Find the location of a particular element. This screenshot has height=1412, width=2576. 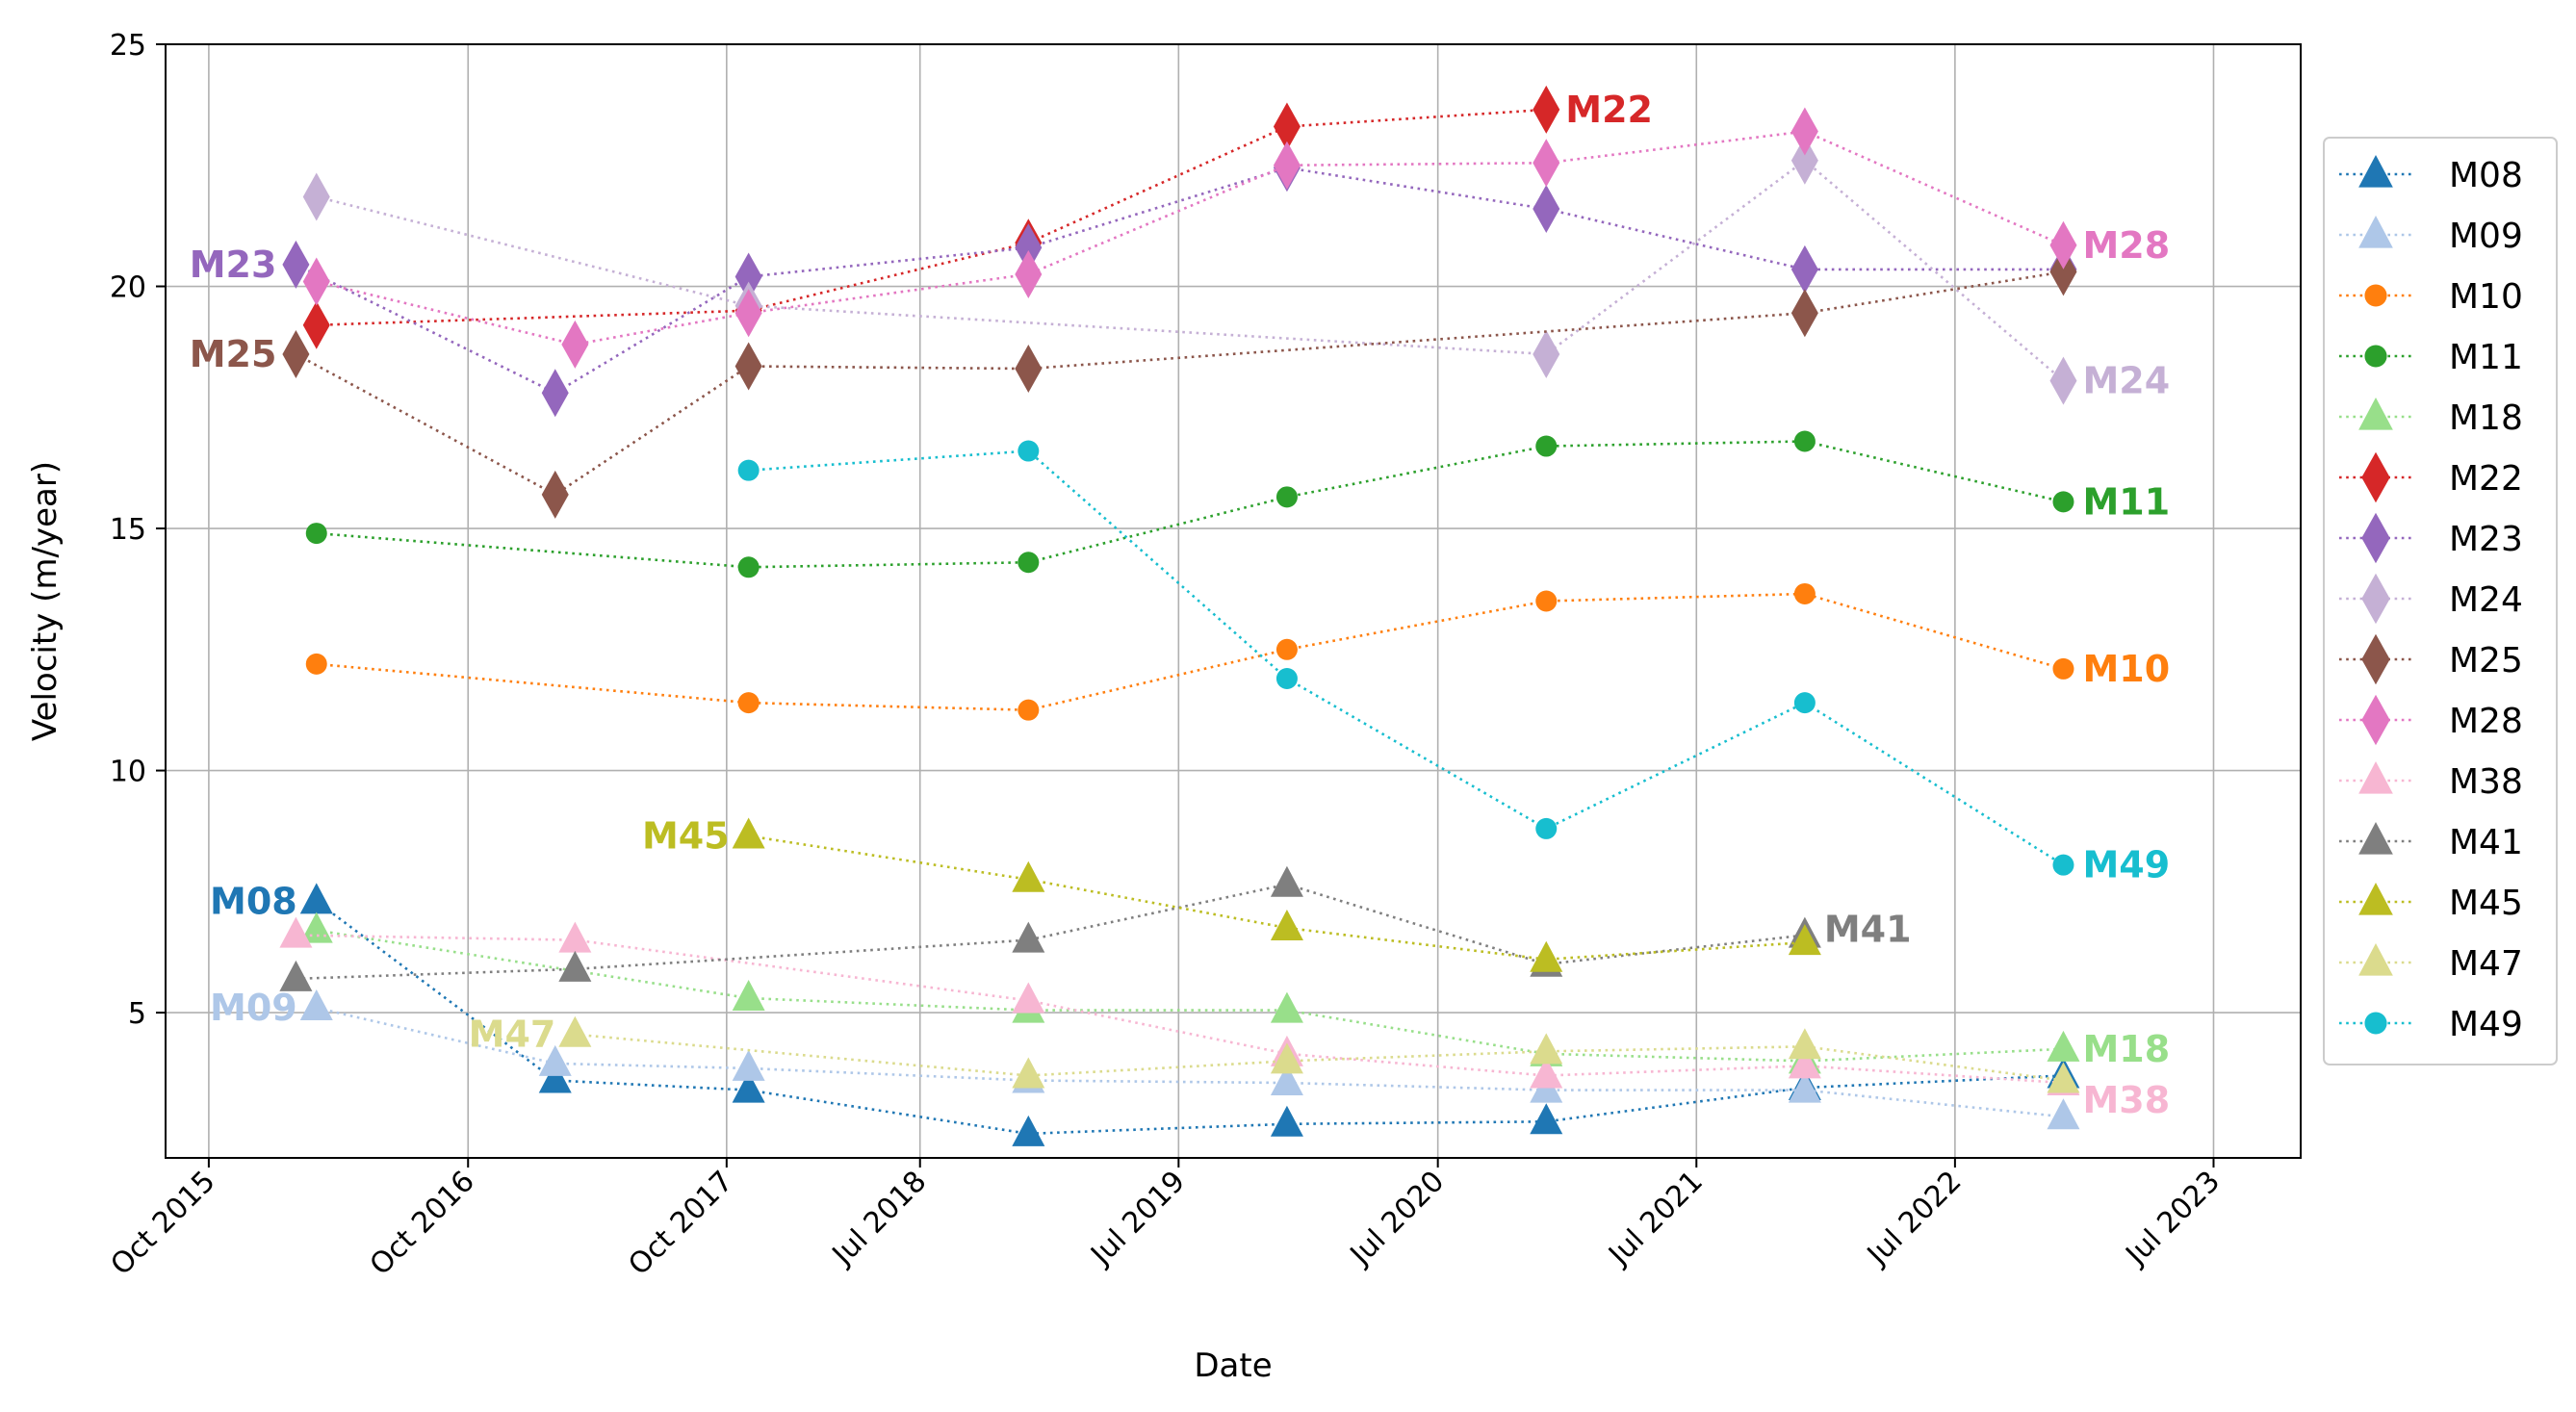

legend-label: M38 is located at coordinates (2486, 782).